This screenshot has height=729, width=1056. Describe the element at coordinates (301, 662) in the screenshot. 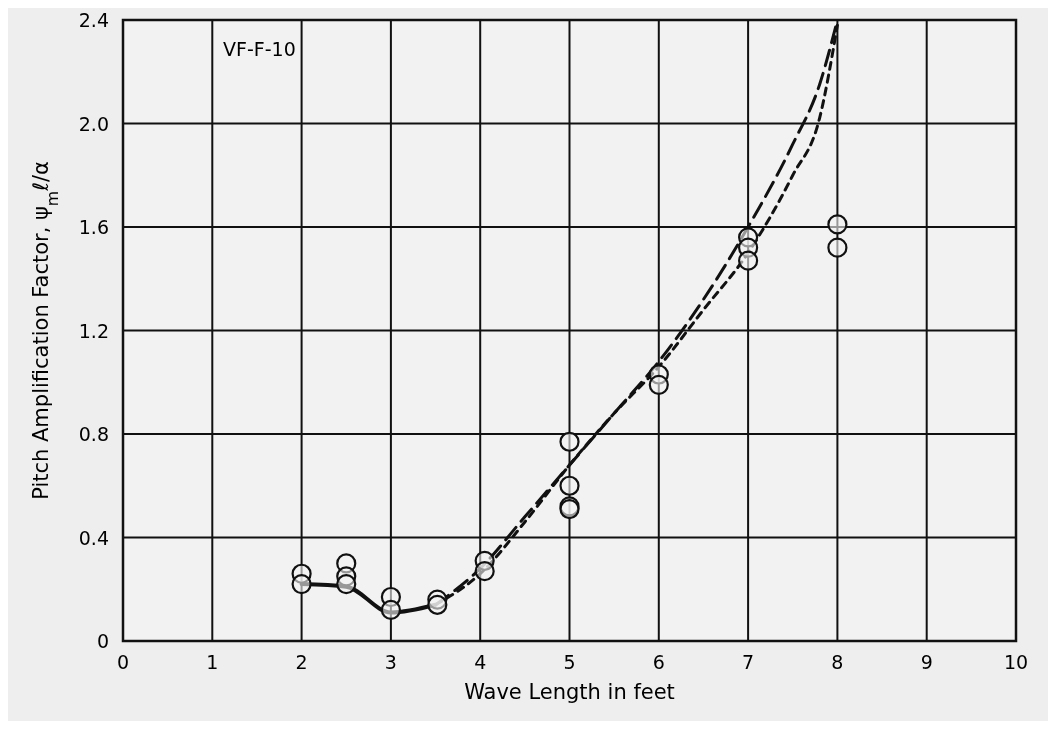

I see `x-tick-label: 2` at that location.